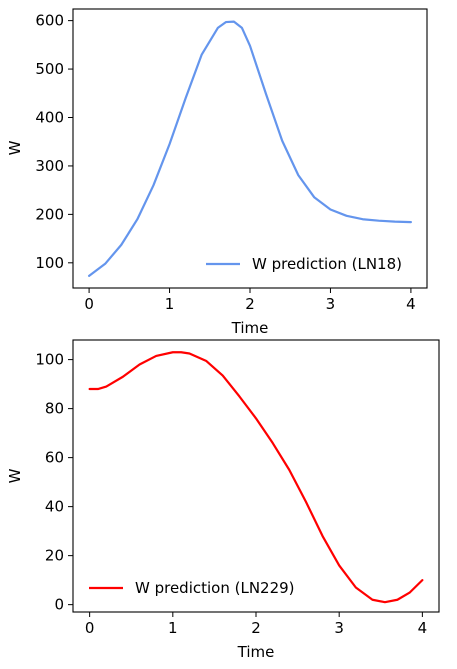  Describe the element at coordinates (54, 458) in the screenshot. I see `y-tick-label: 60` at that location.